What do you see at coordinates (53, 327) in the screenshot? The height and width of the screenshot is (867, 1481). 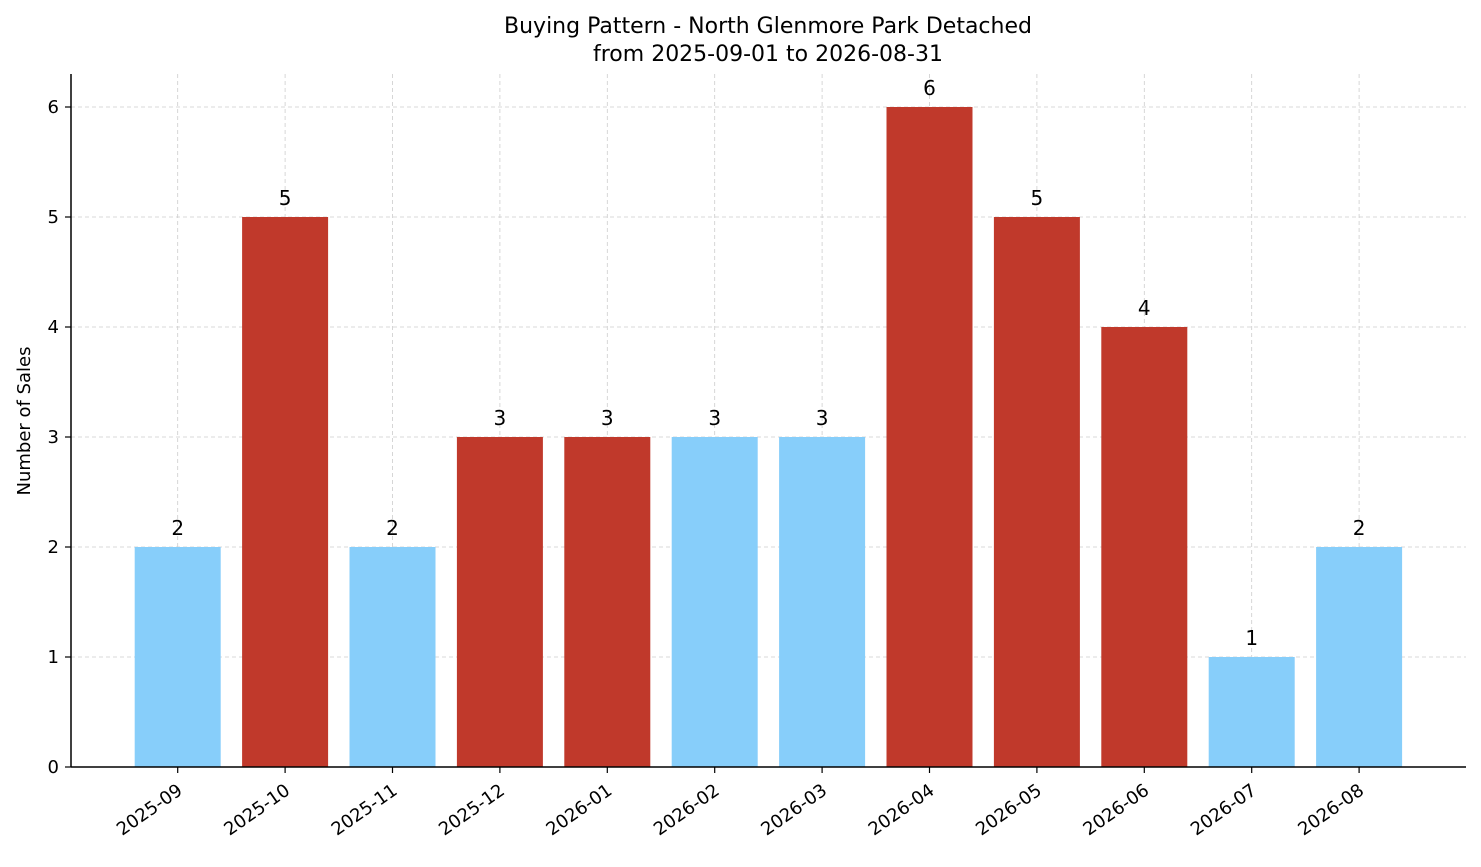 I see `y-tick-label: 4` at bounding box center [53, 327].